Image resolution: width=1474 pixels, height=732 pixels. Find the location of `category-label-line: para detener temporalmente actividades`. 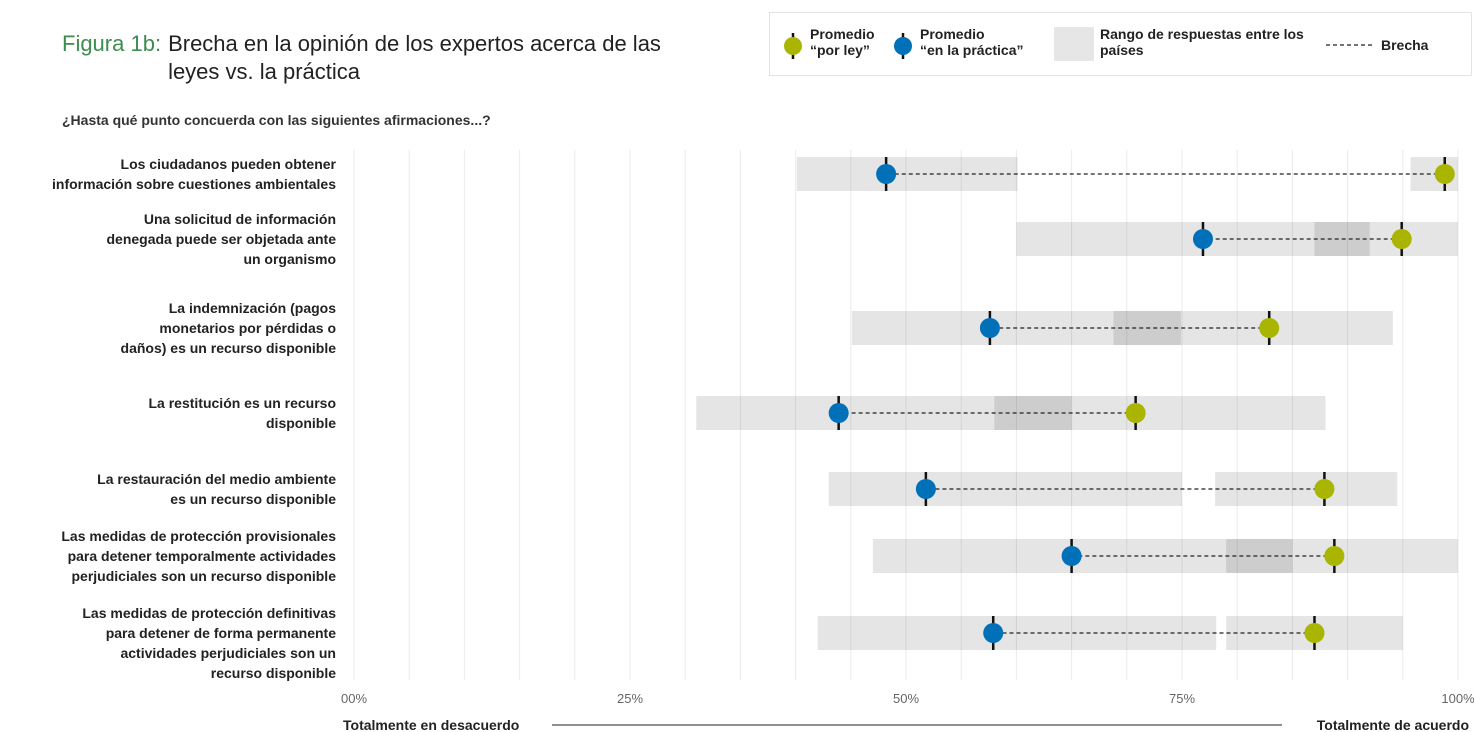

category-label-line: para detener temporalmente actividades is located at coordinates (201, 556).